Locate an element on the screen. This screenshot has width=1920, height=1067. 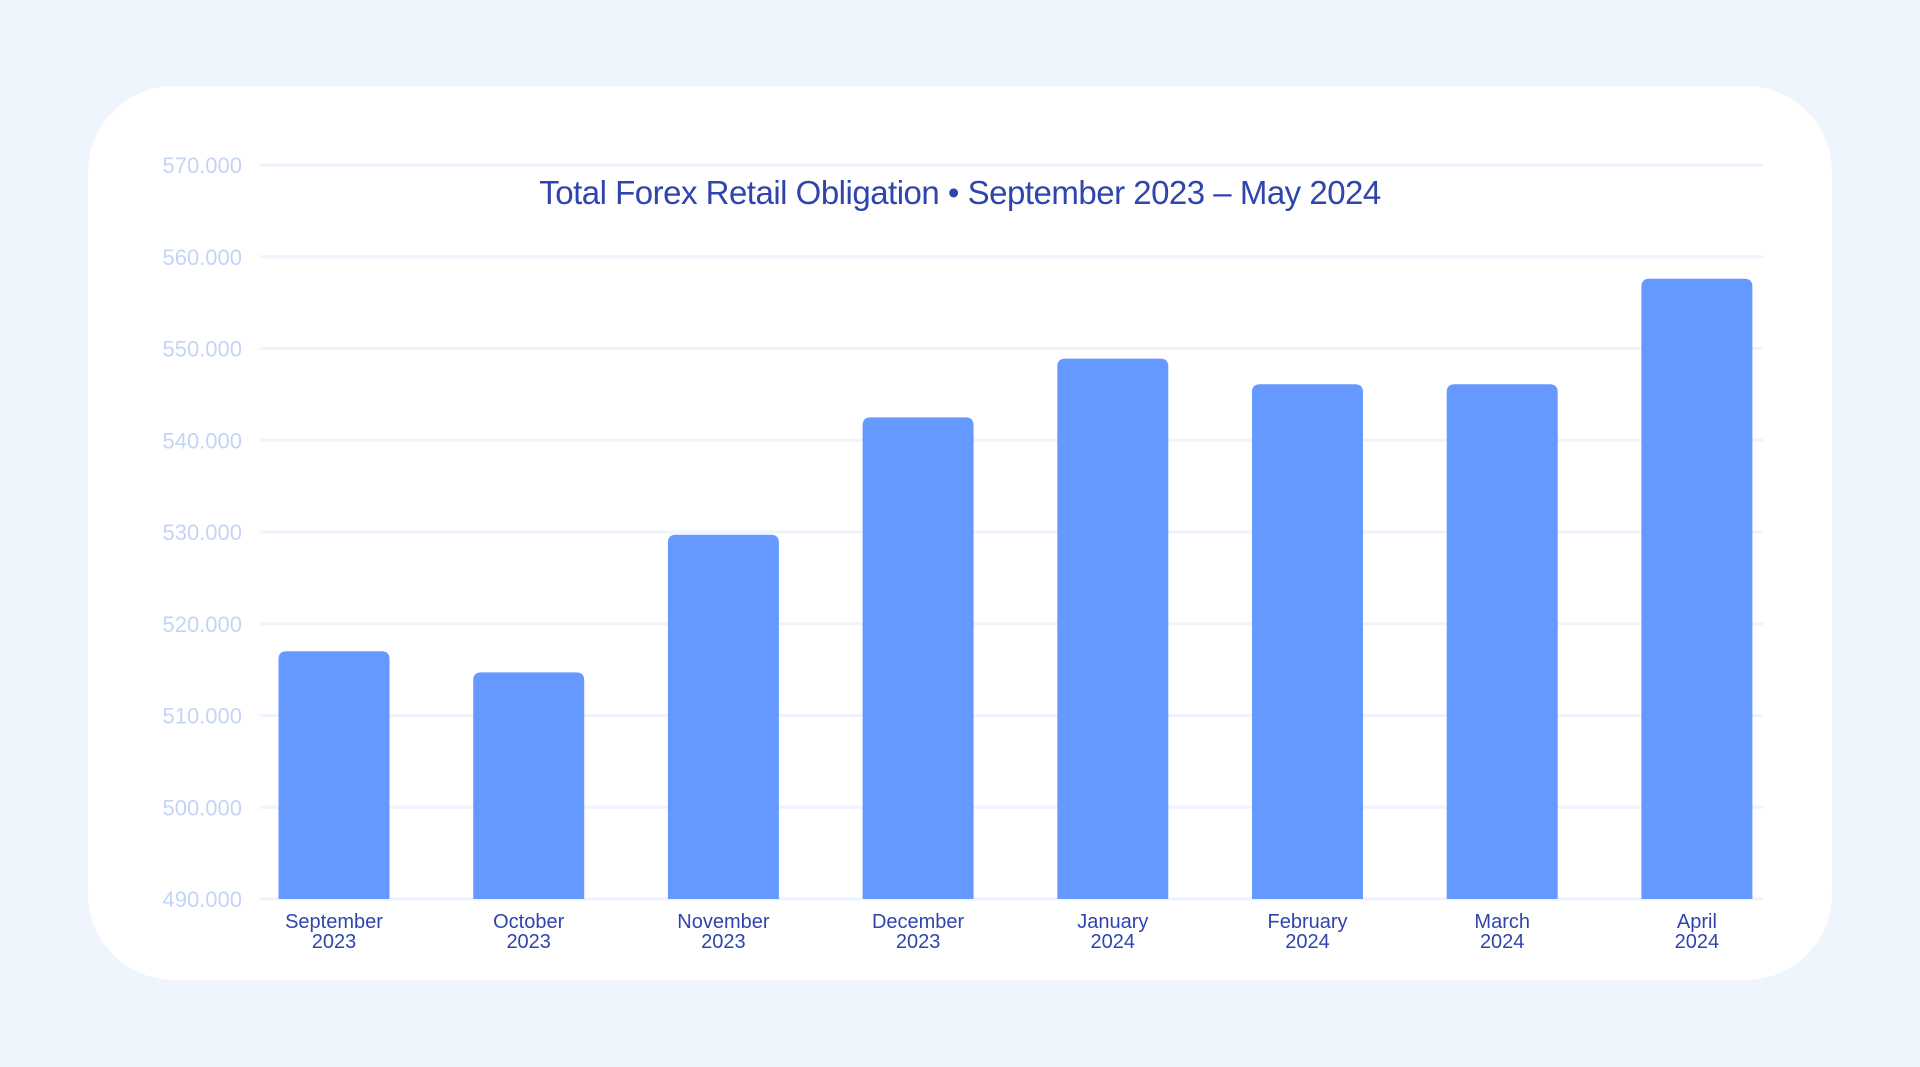
x-tick-label: November is located at coordinates (723, 922).